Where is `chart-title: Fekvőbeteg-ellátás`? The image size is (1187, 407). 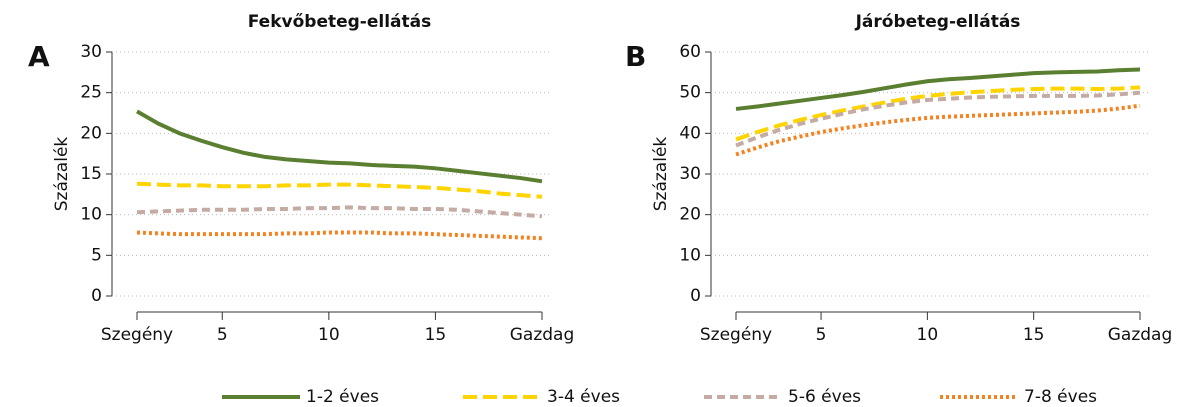 chart-title: Fekvőbeteg-ellátás is located at coordinates (339, 22).